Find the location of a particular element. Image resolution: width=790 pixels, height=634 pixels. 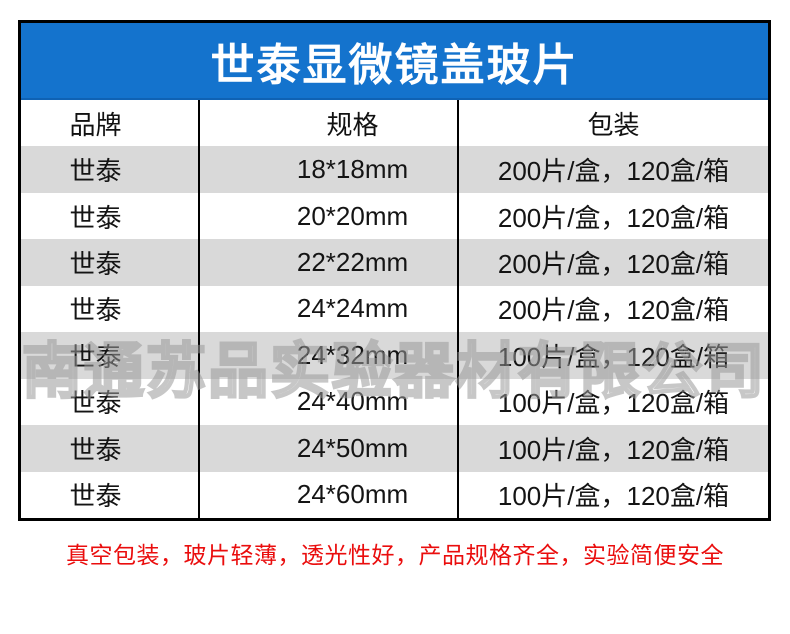

spec-value: 24*24mm is located at coordinates (352, 308).